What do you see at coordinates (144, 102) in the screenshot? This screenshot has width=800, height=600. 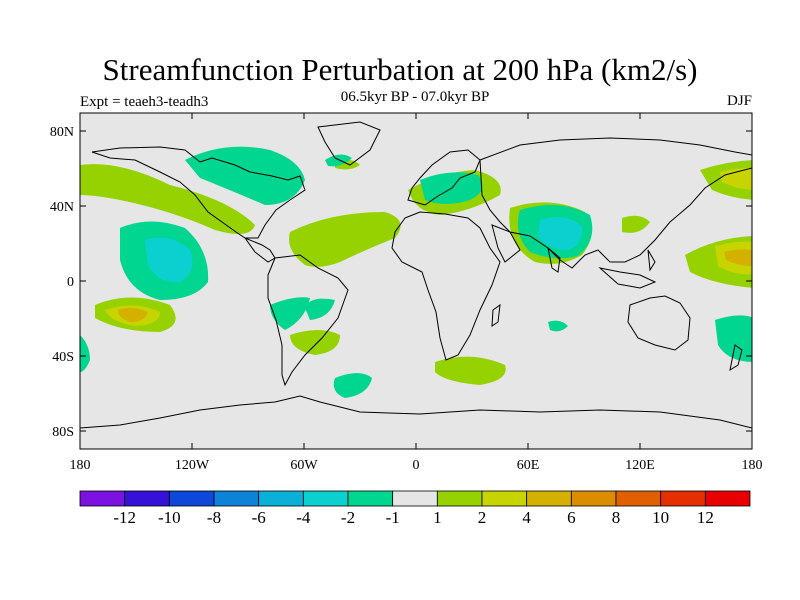 I see `experiment-label: Expt = teaeh3-teadh3` at bounding box center [144, 102].